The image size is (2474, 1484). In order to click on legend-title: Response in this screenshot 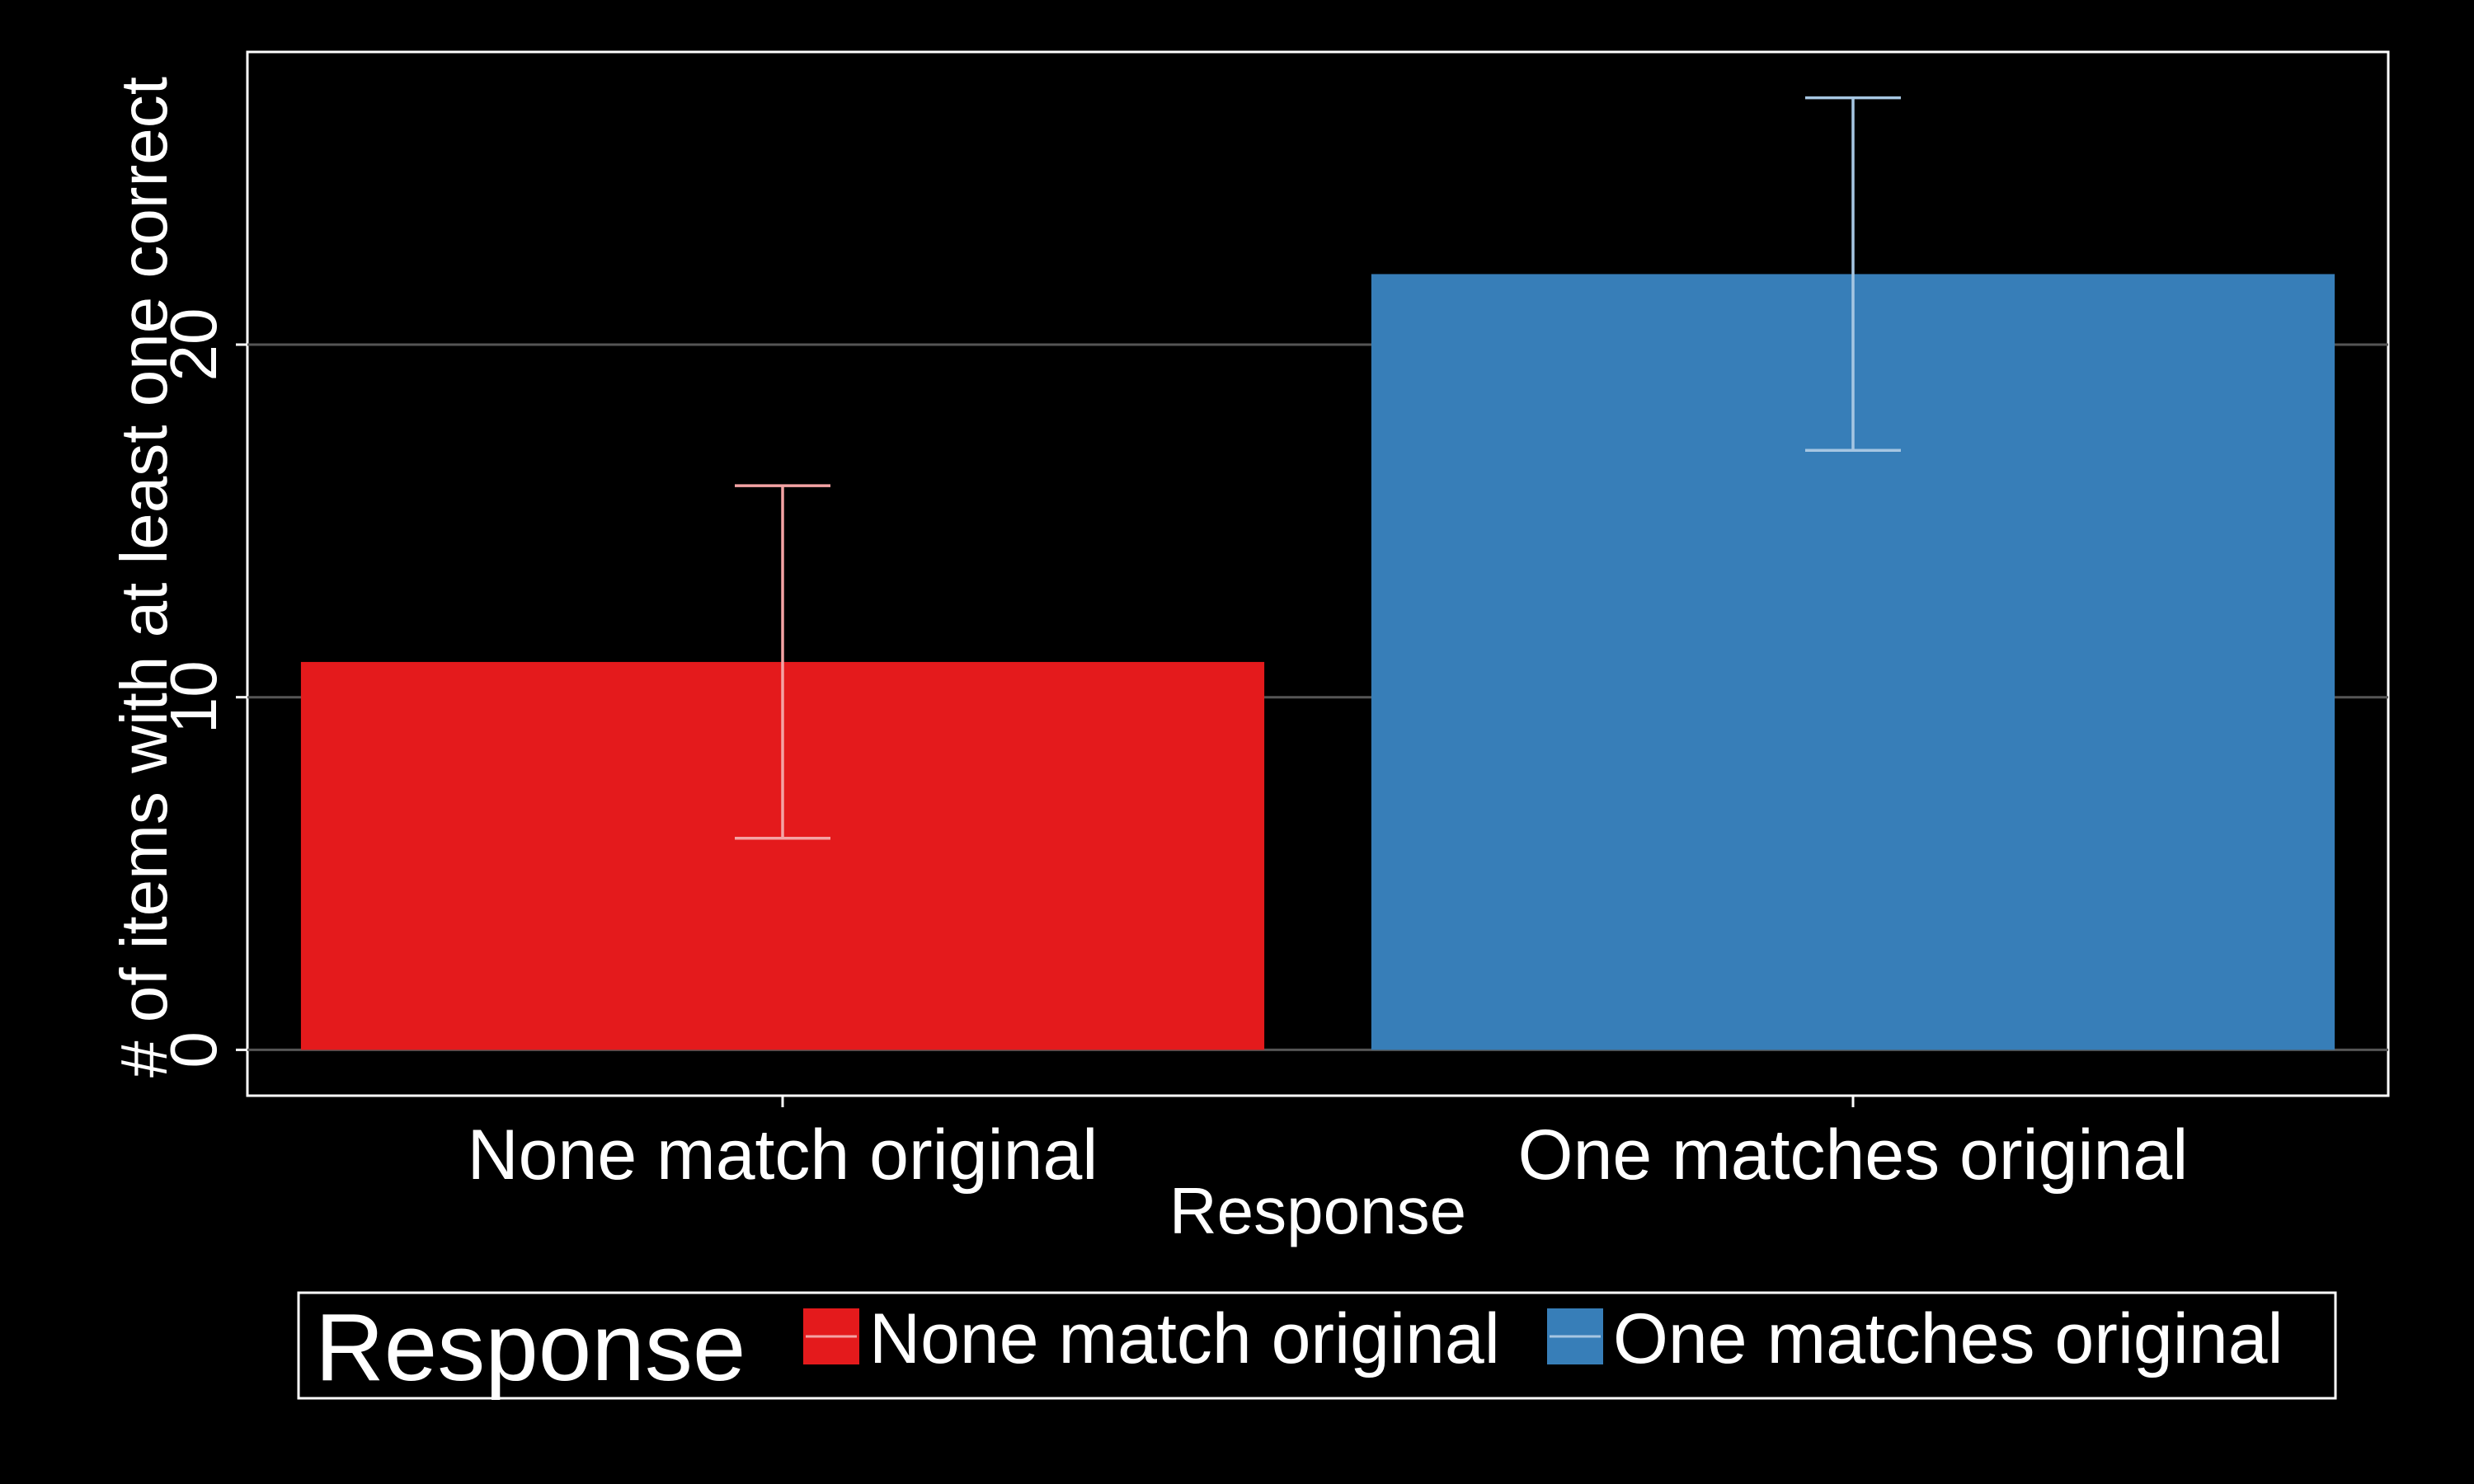, I will do `click(530, 1347)`.